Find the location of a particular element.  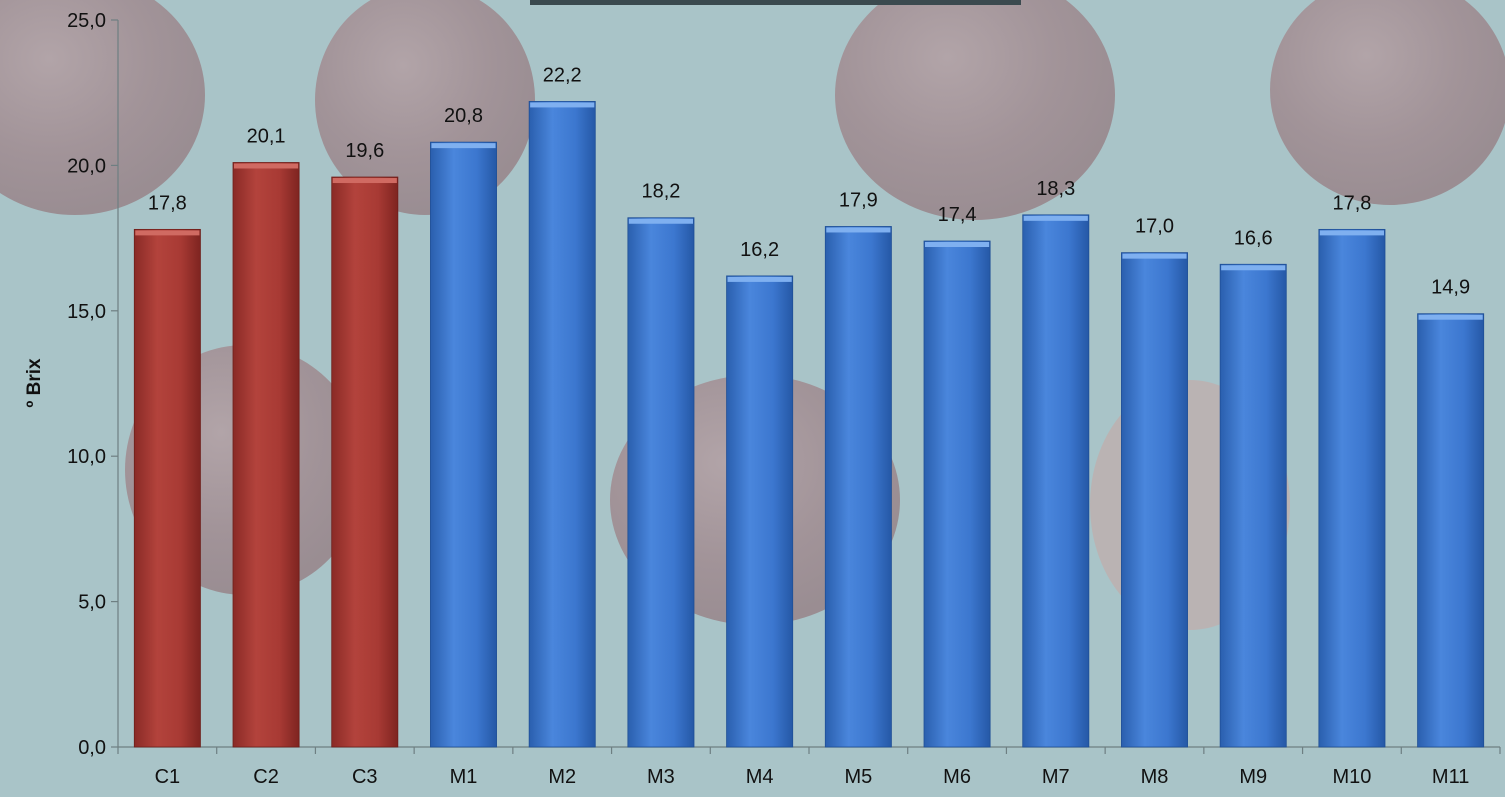

data-label-c2: 20,1 is located at coordinates (266, 136).